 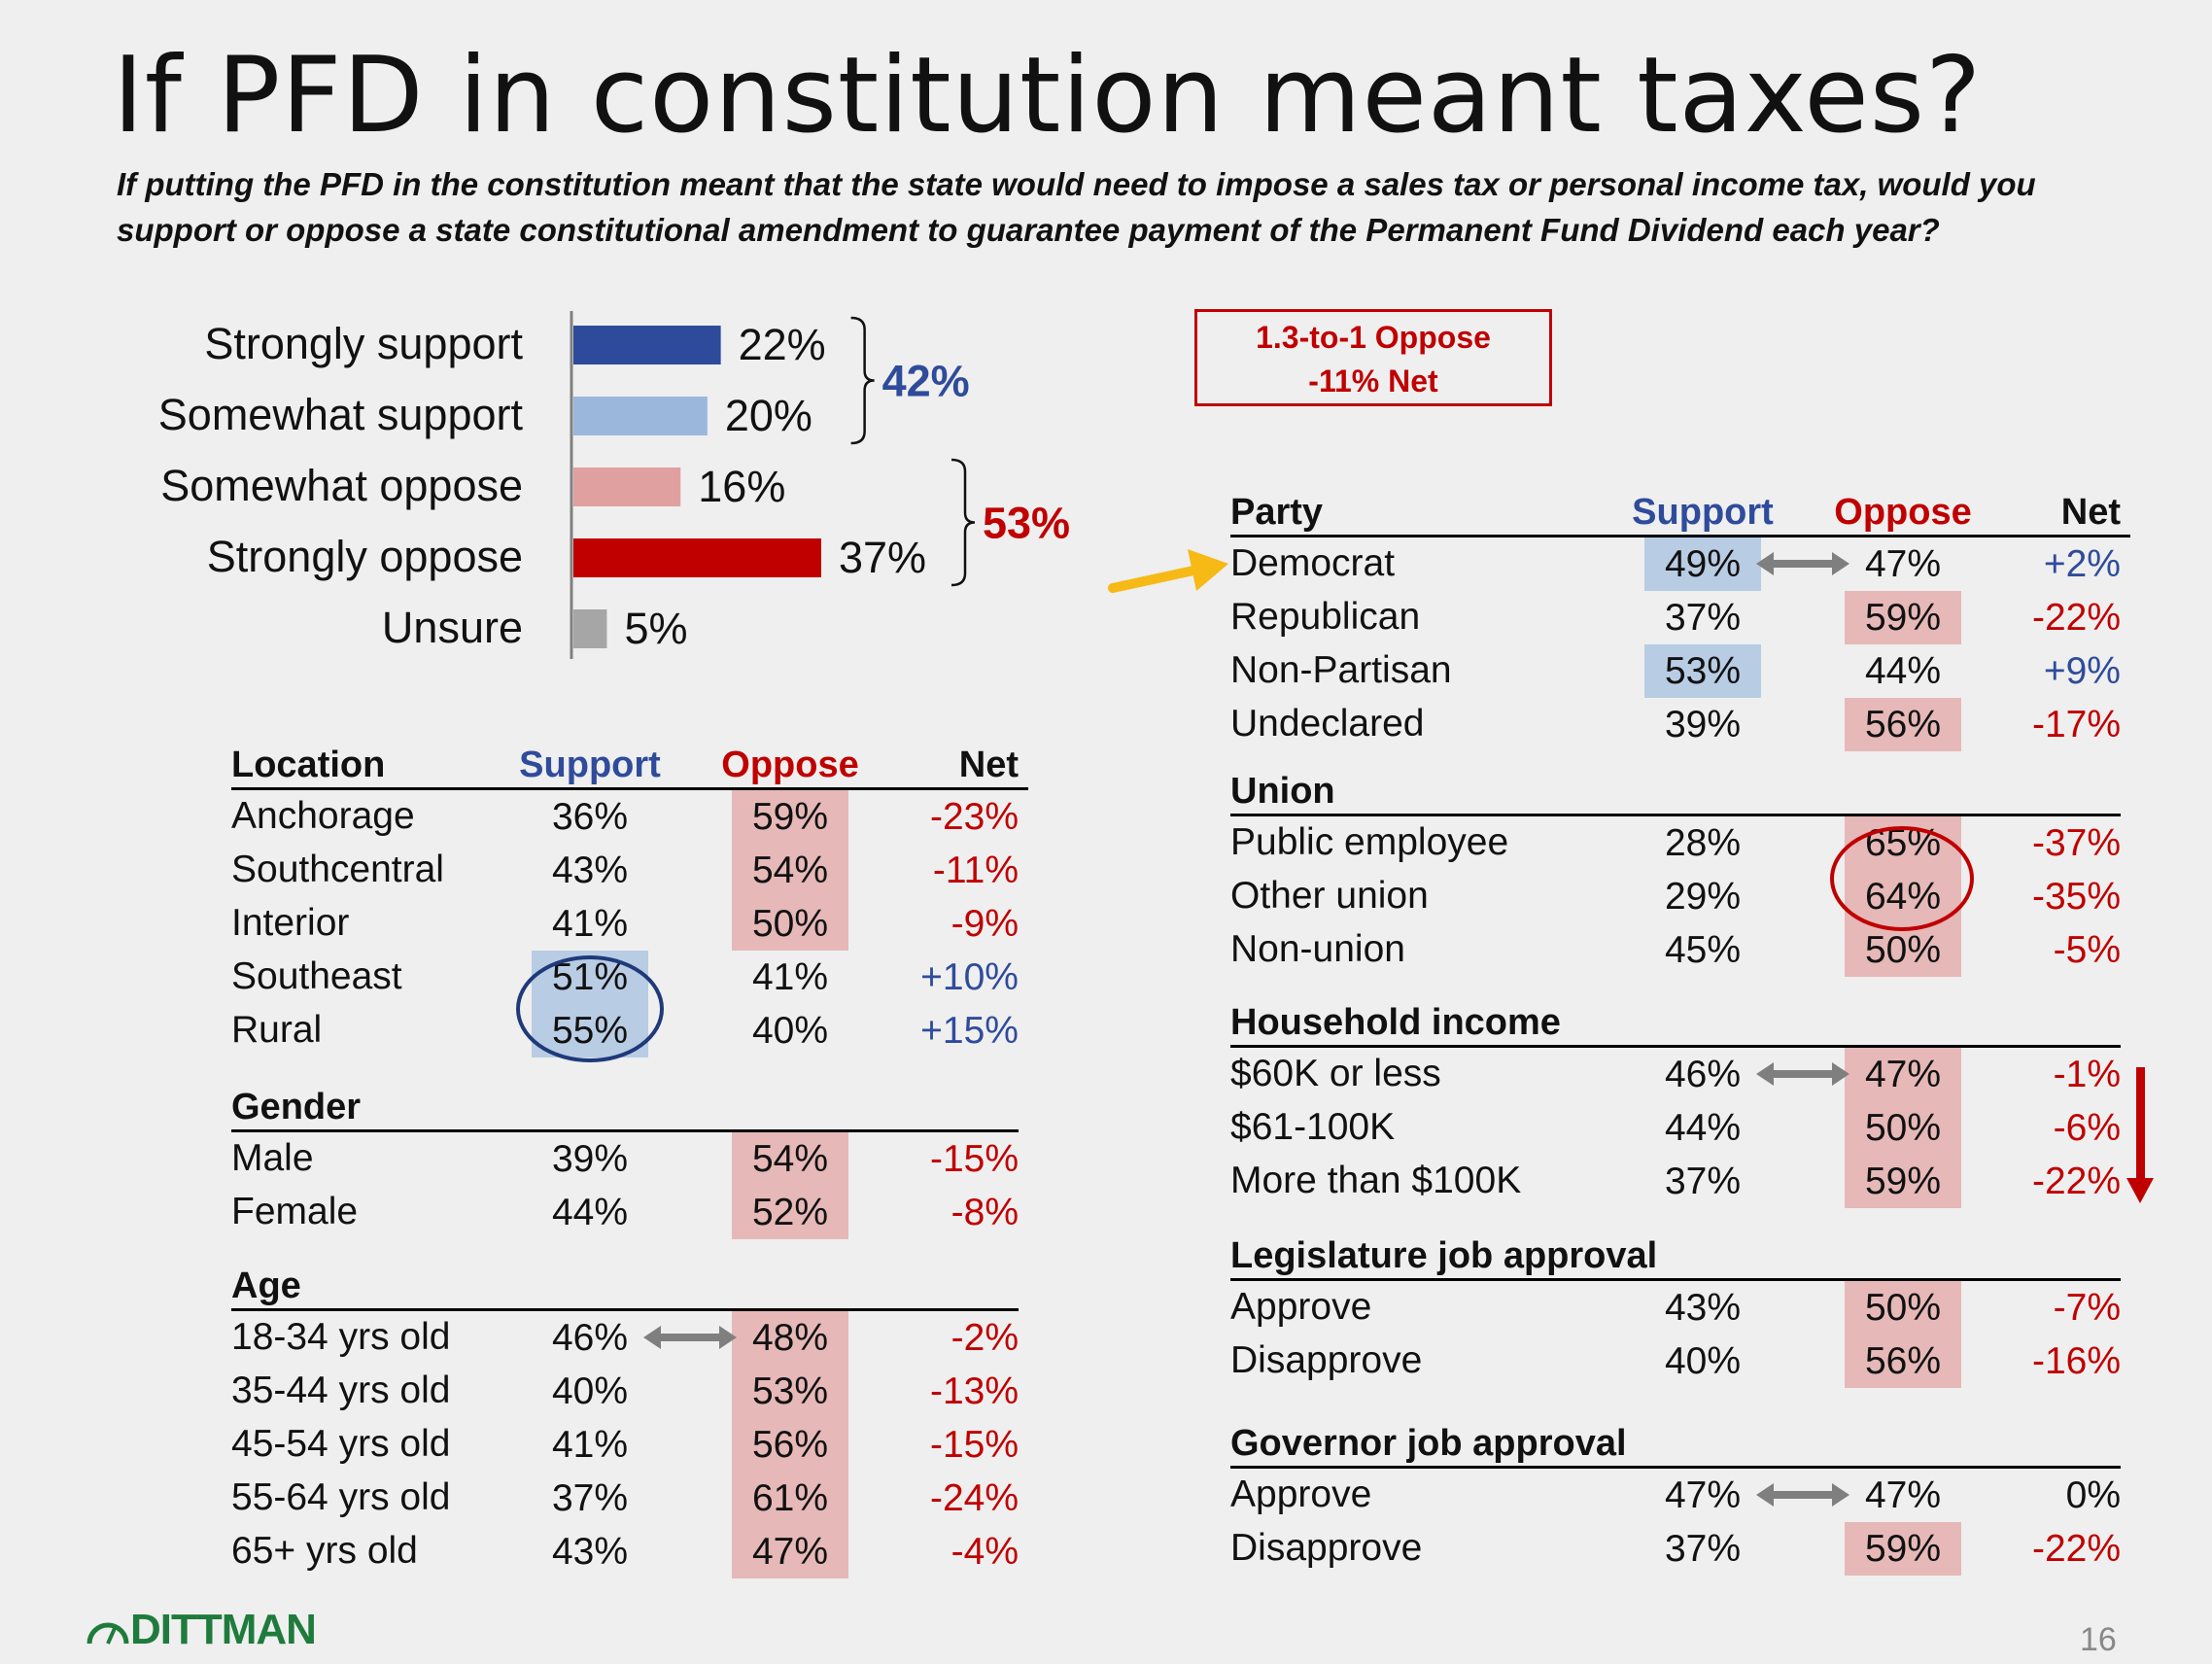 I want to click on section-header: Union, so click(x=1675, y=789).